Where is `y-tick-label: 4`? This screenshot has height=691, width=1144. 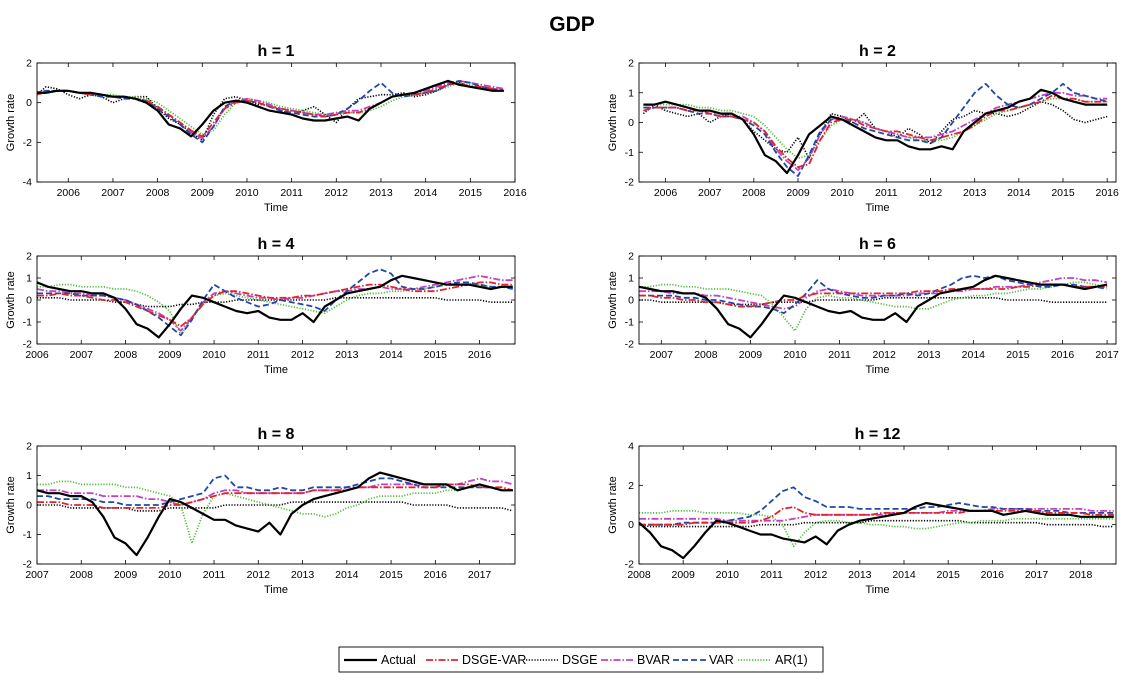
y-tick-label: 4 is located at coordinates (631, 447).